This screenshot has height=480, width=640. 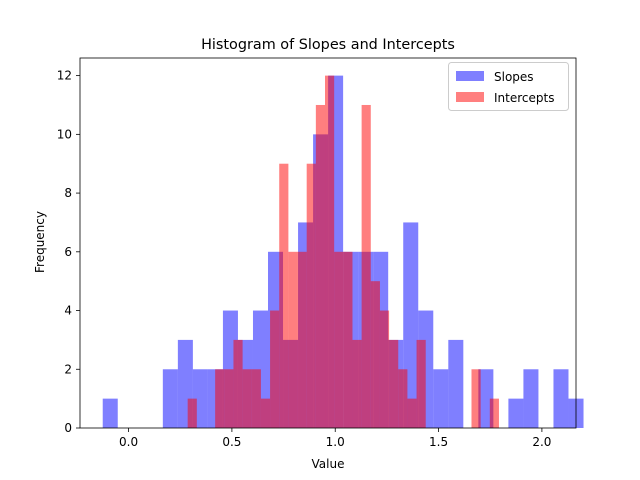 I want to click on y-tick-label: 6, so click(x=68, y=252).